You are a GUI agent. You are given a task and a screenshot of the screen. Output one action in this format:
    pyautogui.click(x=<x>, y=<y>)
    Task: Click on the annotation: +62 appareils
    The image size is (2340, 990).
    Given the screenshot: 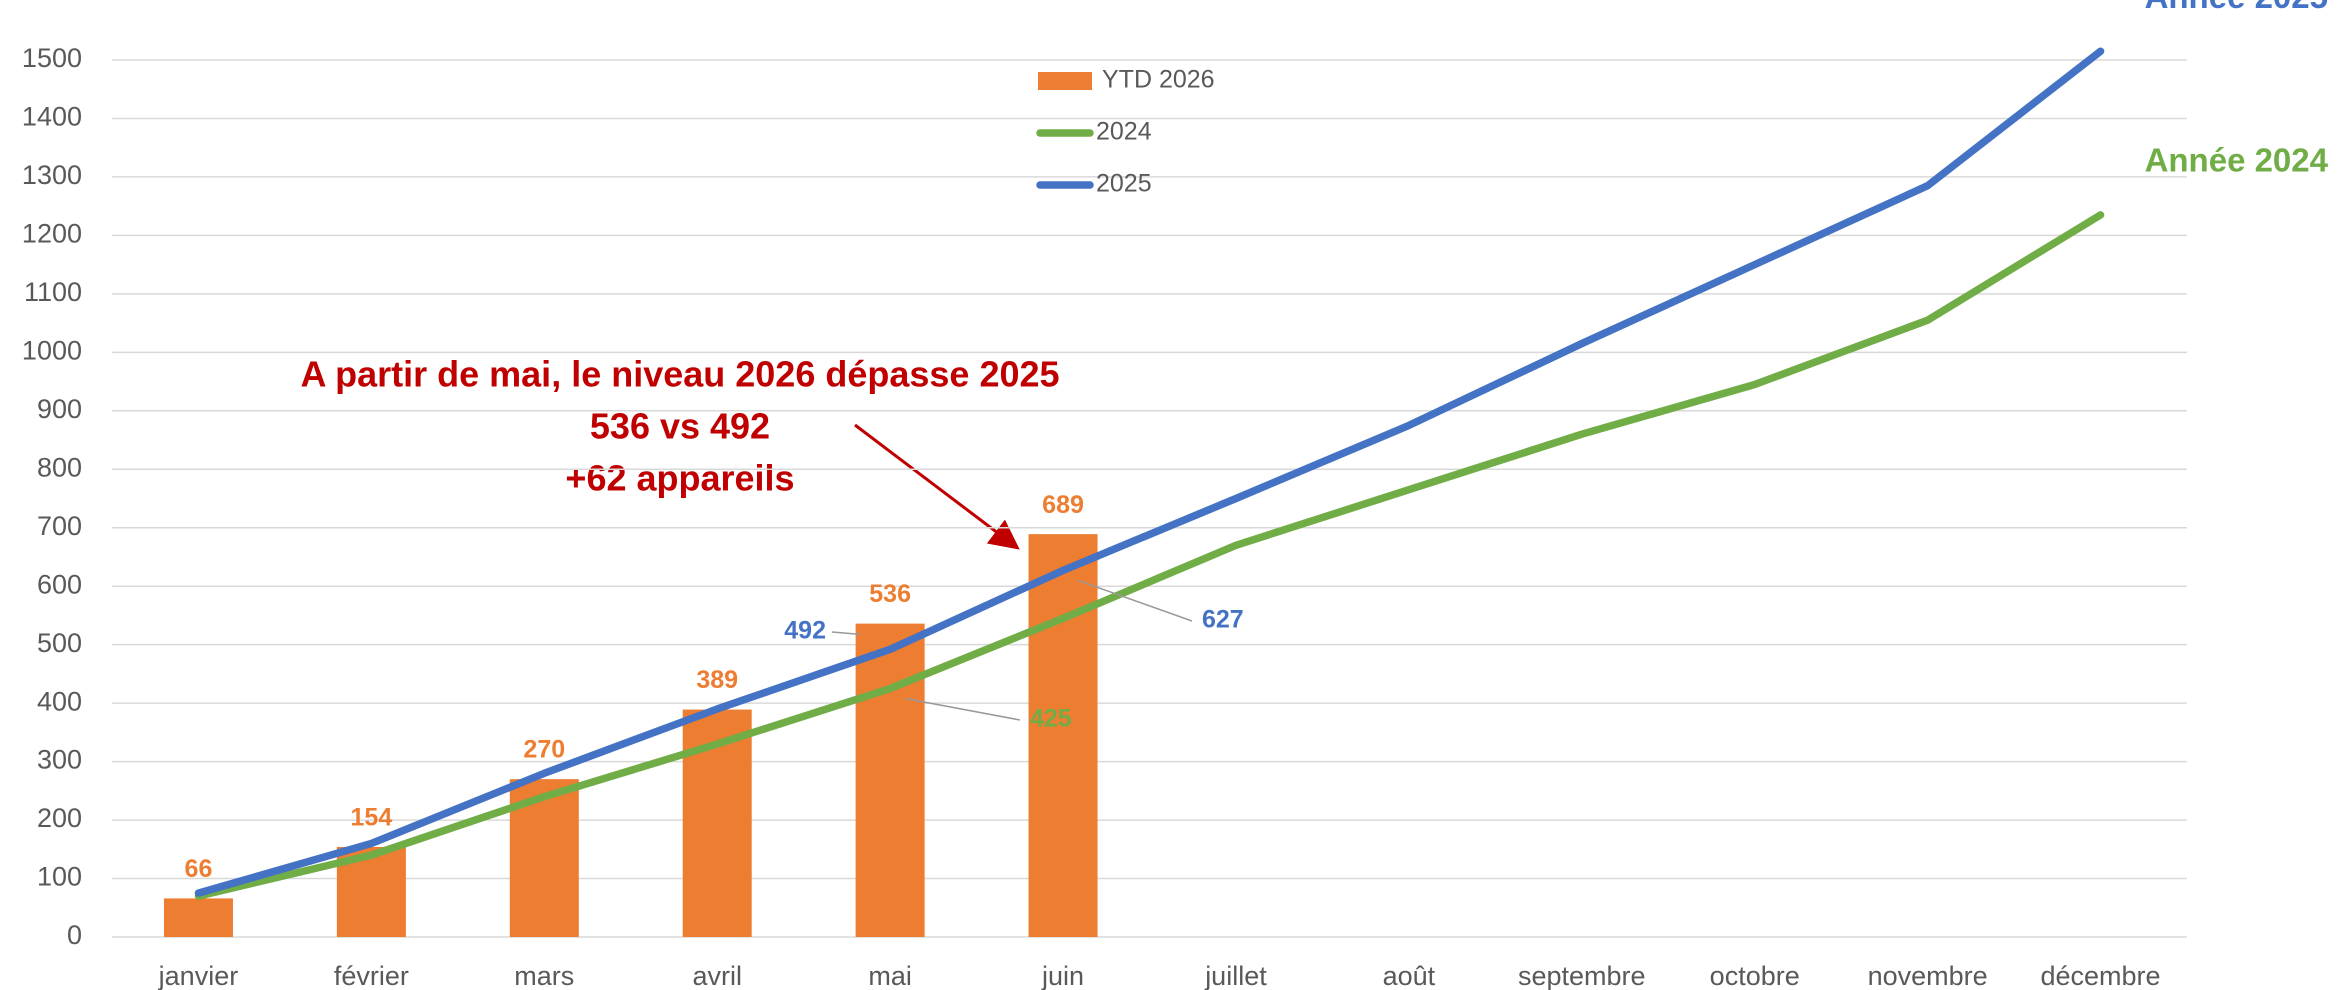 What is the action you would take?
    pyautogui.click(x=679, y=478)
    